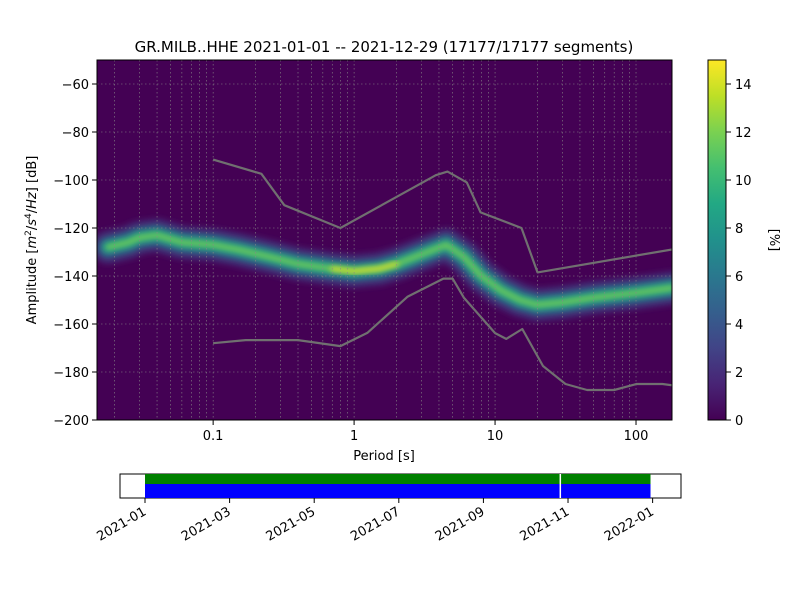 Image resolution: width=800 pixels, height=600 pixels. What do you see at coordinates (75, 85) in the screenshot?
I see `y-tick-label: −60` at bounding box center [75, 85].